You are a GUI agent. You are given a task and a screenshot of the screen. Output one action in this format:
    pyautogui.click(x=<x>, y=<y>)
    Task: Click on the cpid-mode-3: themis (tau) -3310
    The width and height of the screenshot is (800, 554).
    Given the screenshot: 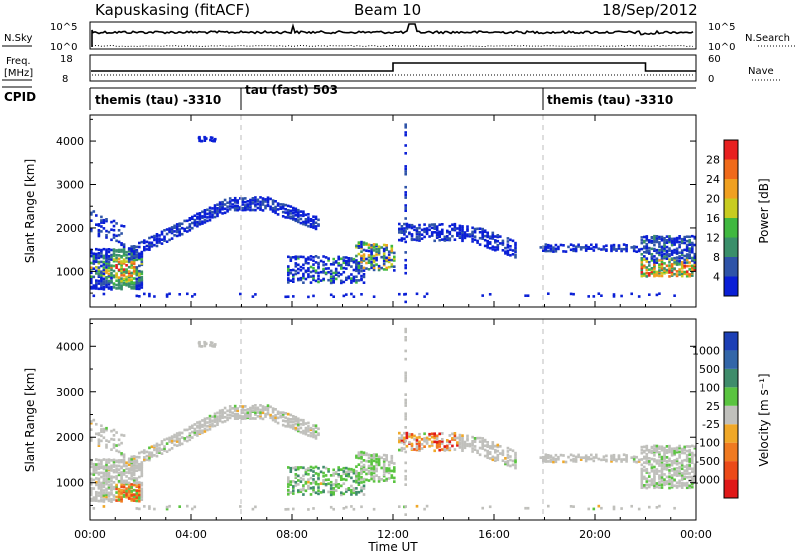 What is the action you would take?
    pyautogui.click(x=610, y=100)
    